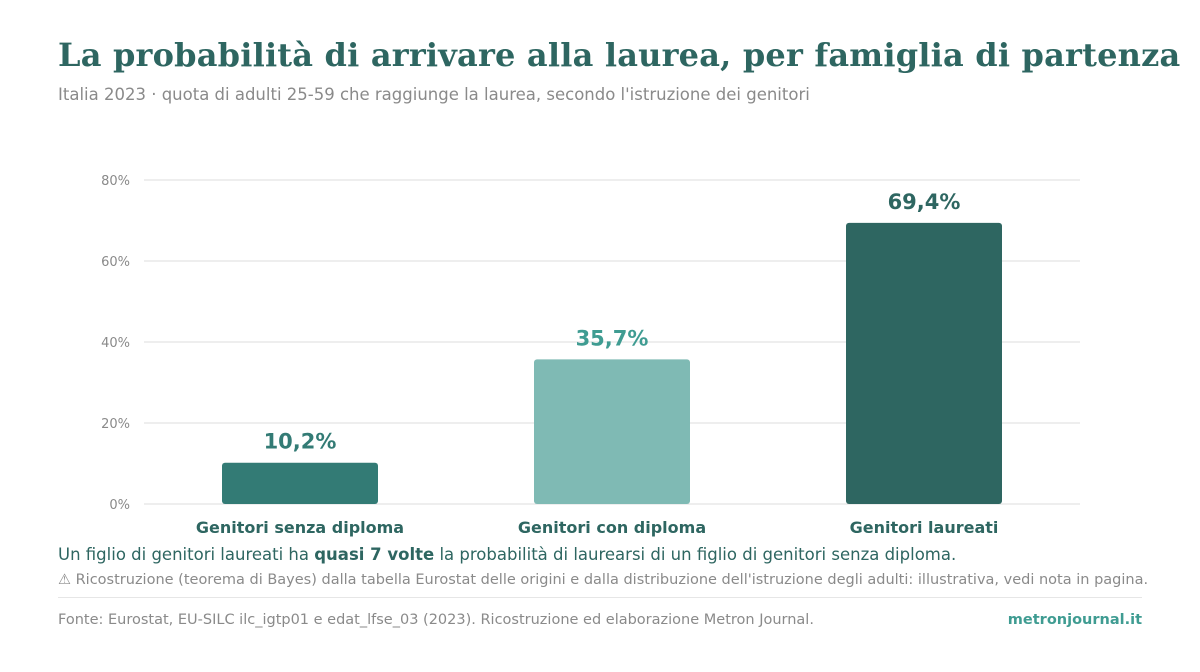 This screenshot has width=1200, height=672. What do you see at coordinates (612, 527) in the screenshot?
I see `category-label: Genitori con diploma` at bounding box center [612, 527].